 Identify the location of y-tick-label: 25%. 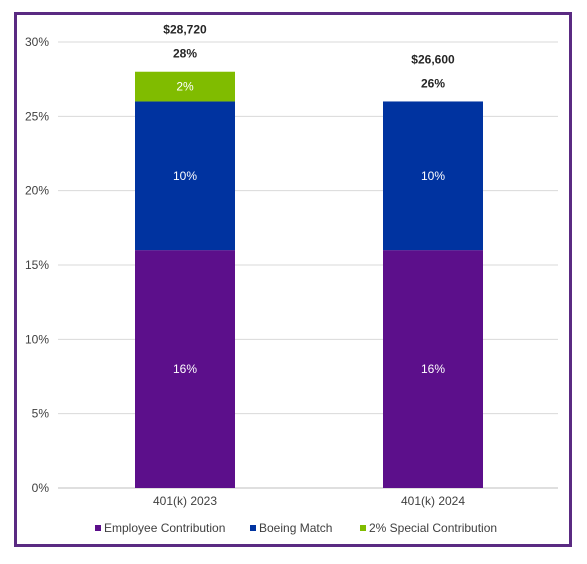
(37, 116).